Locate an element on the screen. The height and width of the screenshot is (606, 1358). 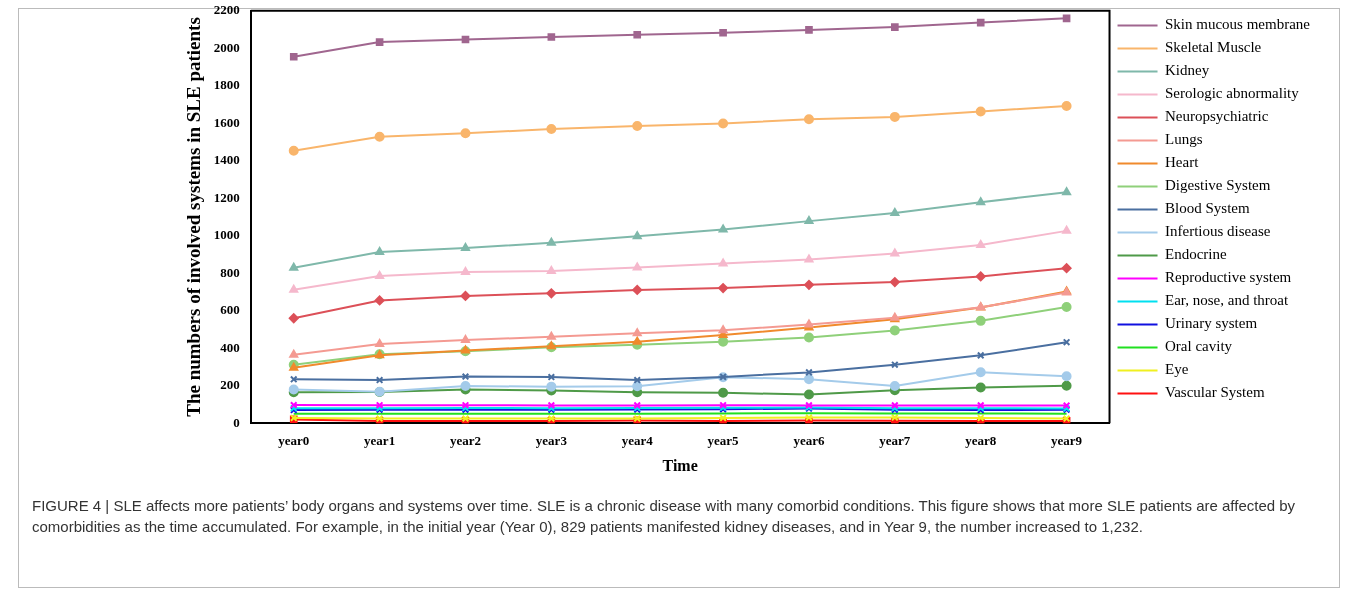
x-tick-label: year7 is located at coordinates (895, 441).